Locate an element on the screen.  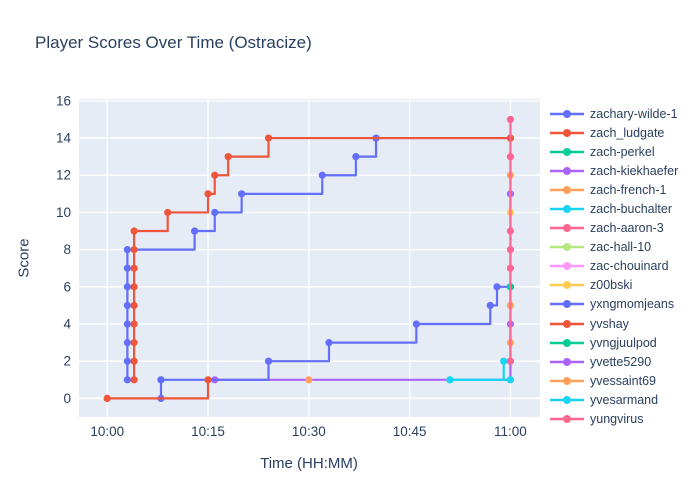
y-tick-label: 14 is located at coordinates (64, 138).